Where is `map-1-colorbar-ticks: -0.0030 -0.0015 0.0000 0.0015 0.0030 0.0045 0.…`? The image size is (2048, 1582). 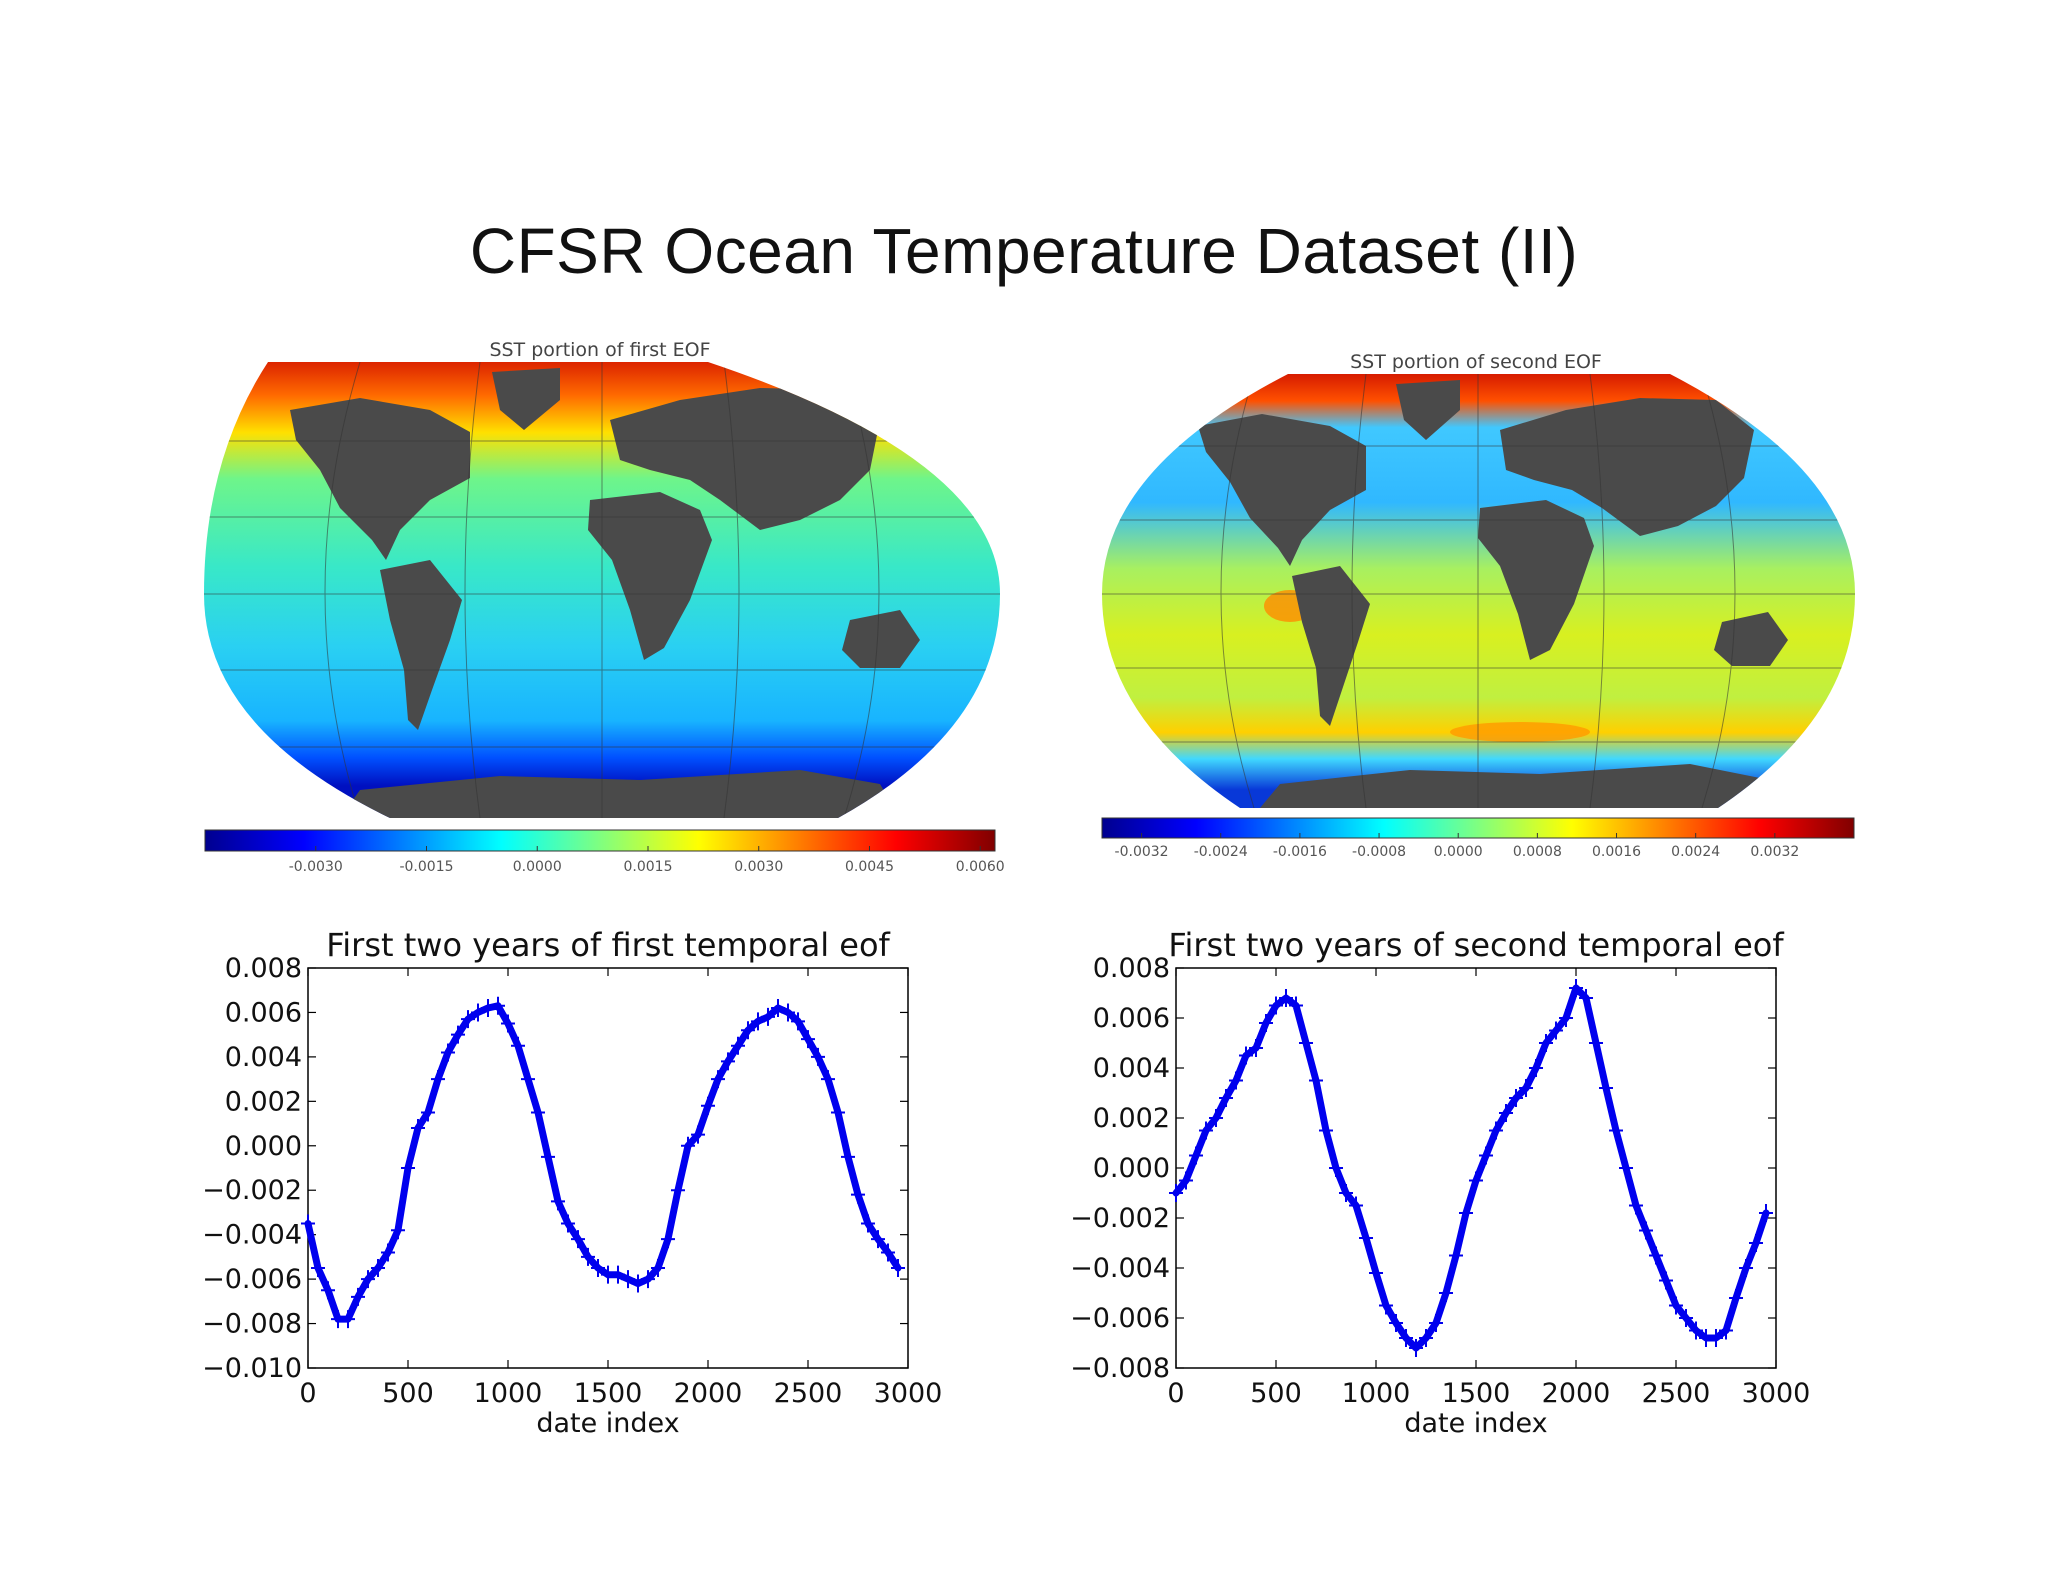
map-1-colorbar-ticks: -0.0030 -0.0015 0.0000 0.0015 0.0030 0.0045 0.… is located at coordinates (647, 860).